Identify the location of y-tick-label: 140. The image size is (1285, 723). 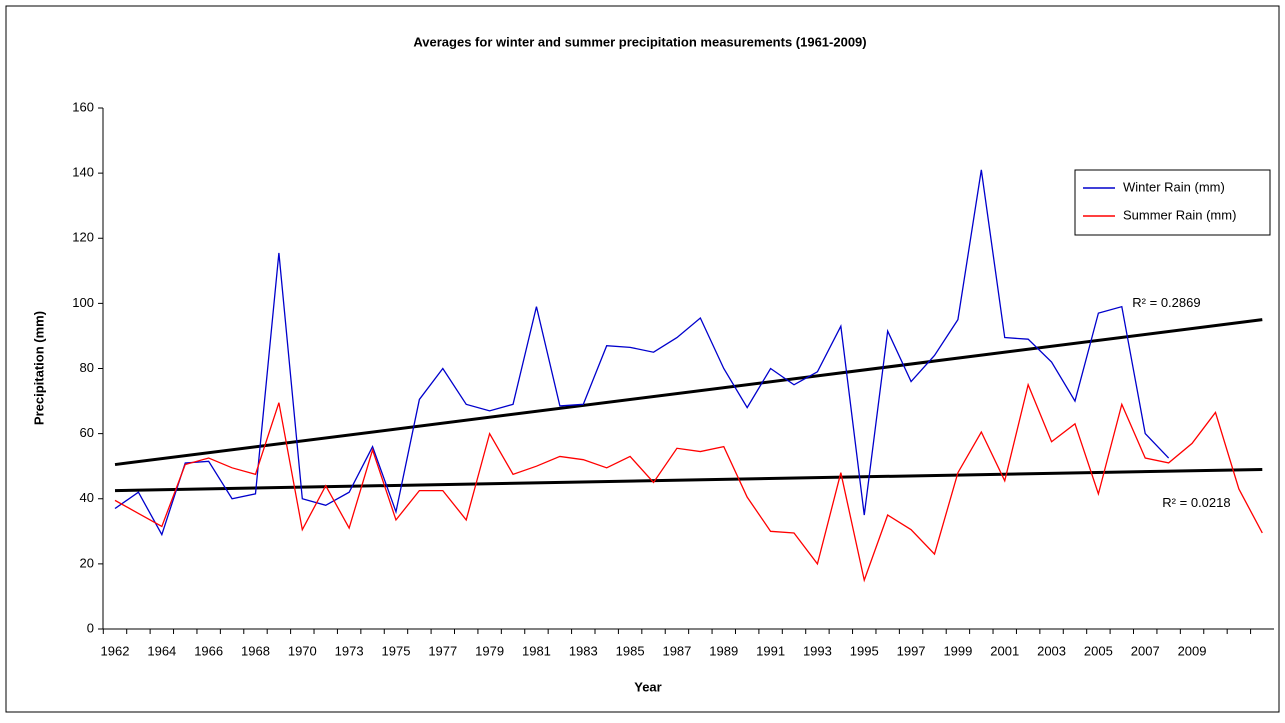
(83, 172).